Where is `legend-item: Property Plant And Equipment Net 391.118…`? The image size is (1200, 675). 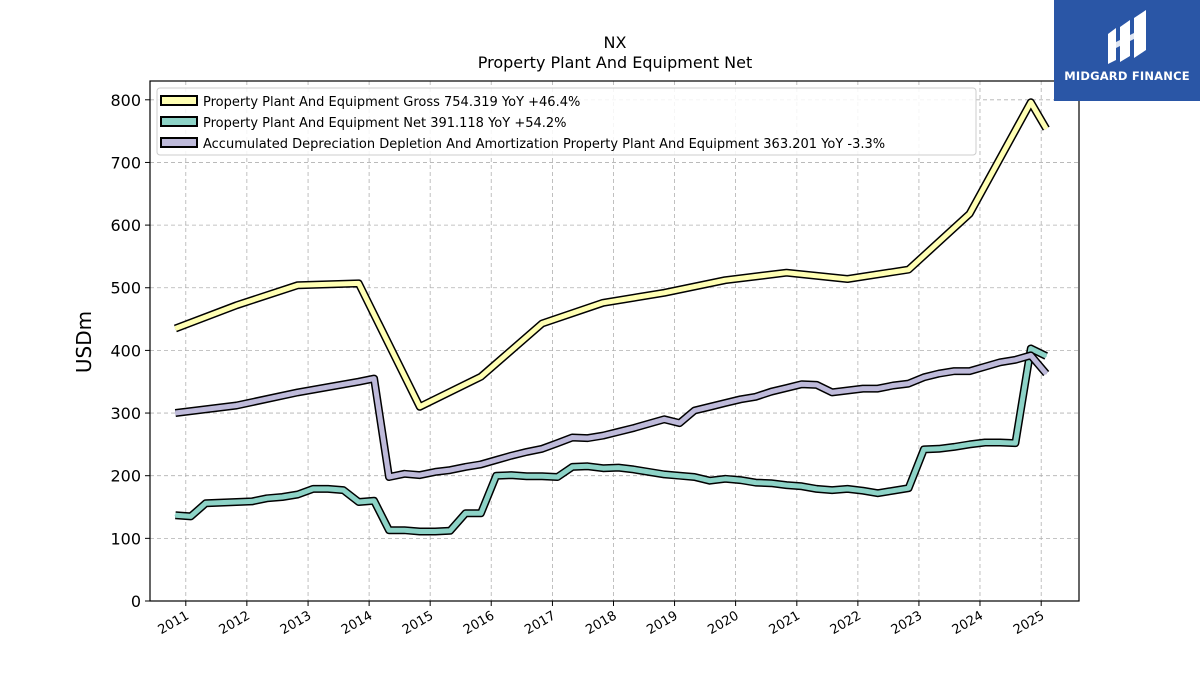 legend-item: Property Plant And Equipment Net 391.118… is located at coordinates (363, 123).